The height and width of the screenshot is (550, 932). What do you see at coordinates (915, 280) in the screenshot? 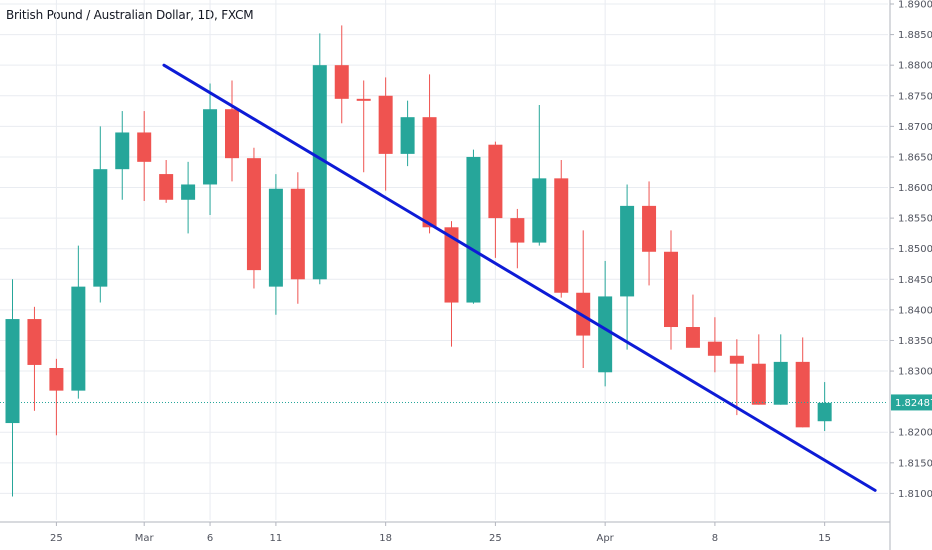
I see `y-tick-label: 1.84500` at bounding box center [915, 280].